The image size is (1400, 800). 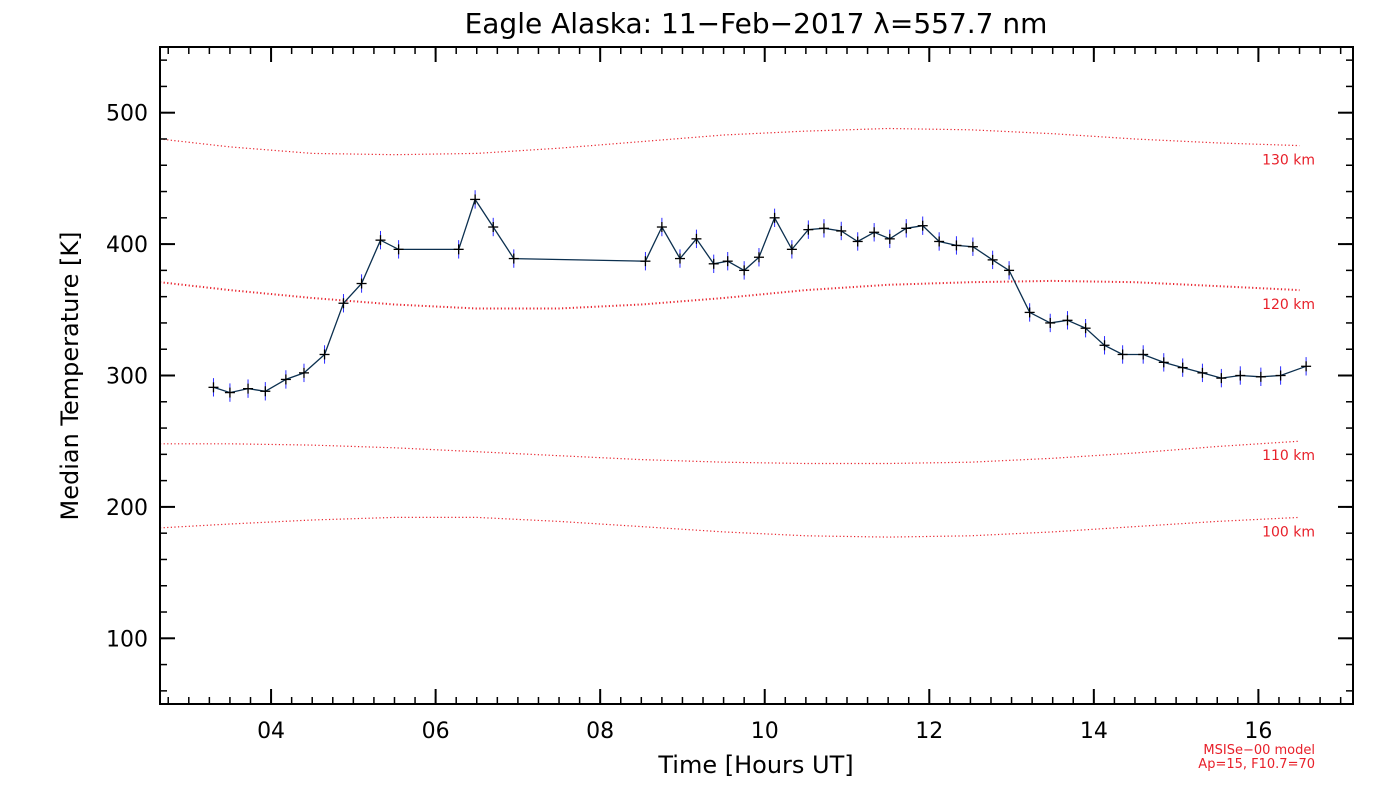 What do you see at coordinates (1258, 731) in the screenshot?
I see `x-tick-label: 16` at bounding box center [1258, 731].